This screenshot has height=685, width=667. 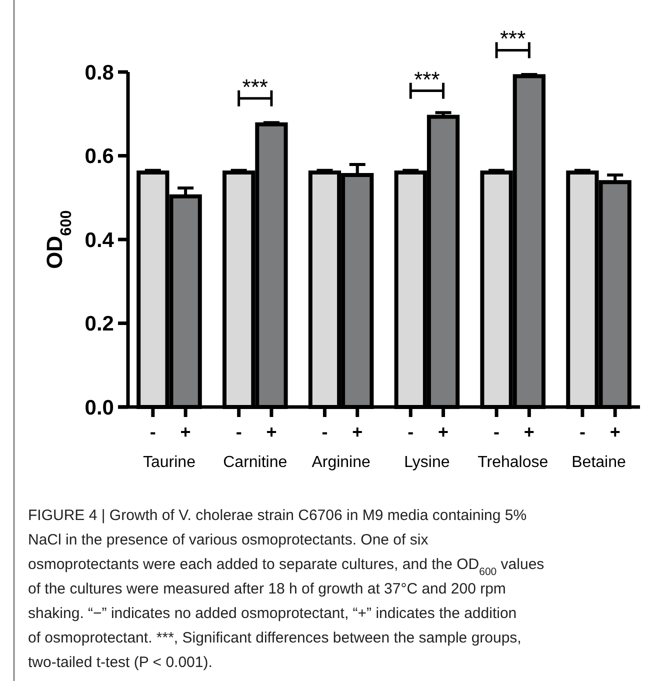 I want to click on y-tick-label: 0.6, so click(x=99, y=156).